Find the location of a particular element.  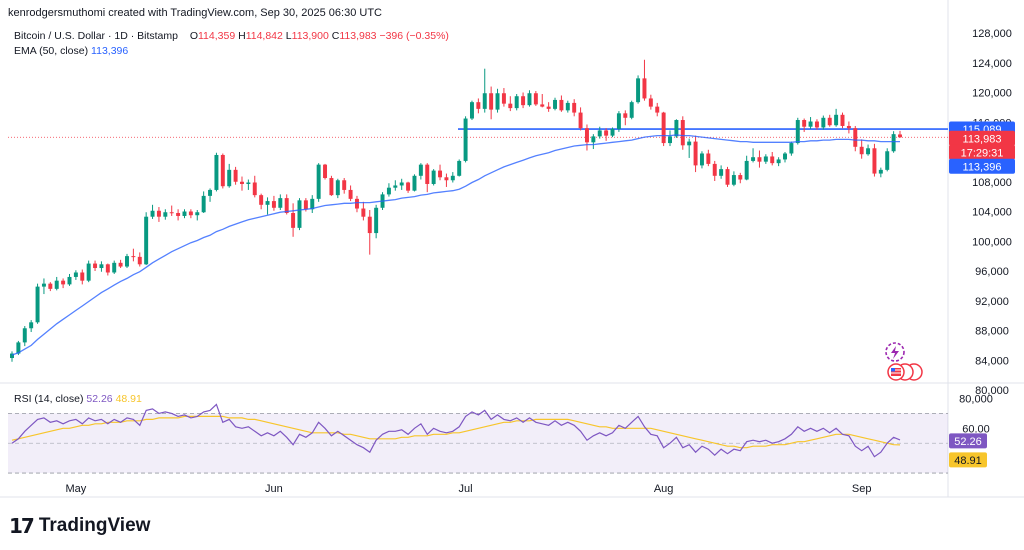

rsi-legend: RSI (14, close) 52.26 48.91 is located at coordinates (78, 399).